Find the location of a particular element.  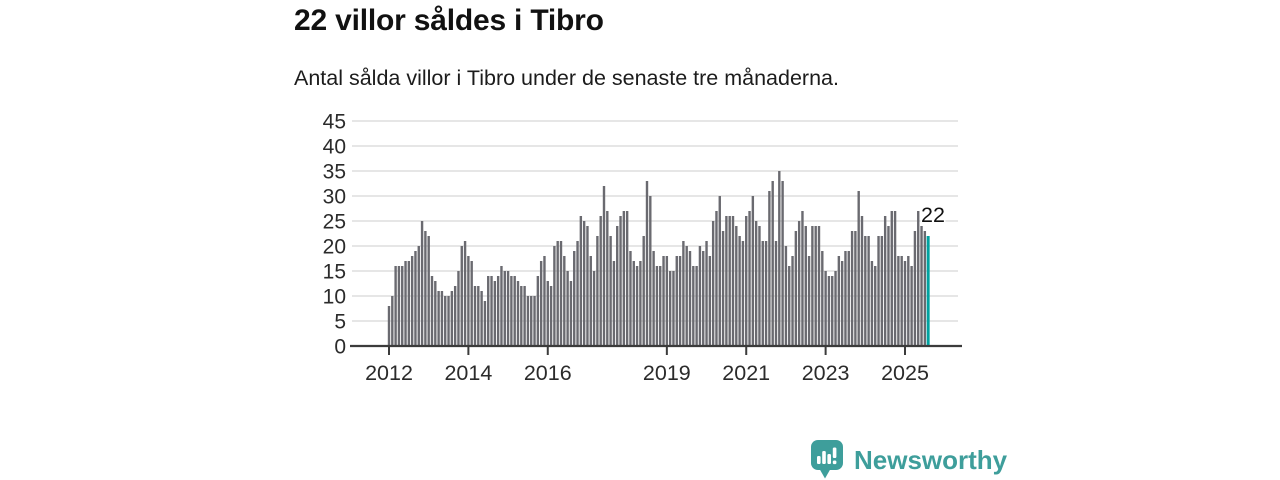

svg-text: 2019 is located at coordinates (667, 373).